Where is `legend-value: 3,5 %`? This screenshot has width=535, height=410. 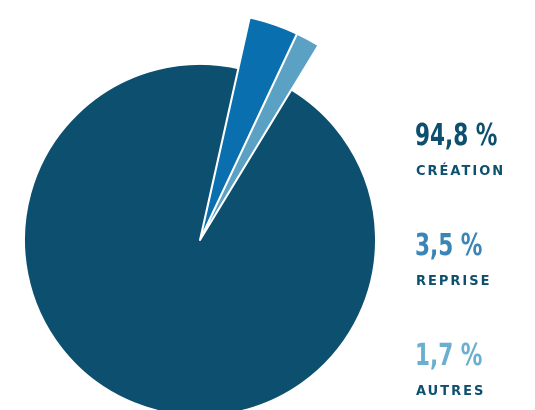 legend-value: 3,5 % is located at coordinates (448, 246).